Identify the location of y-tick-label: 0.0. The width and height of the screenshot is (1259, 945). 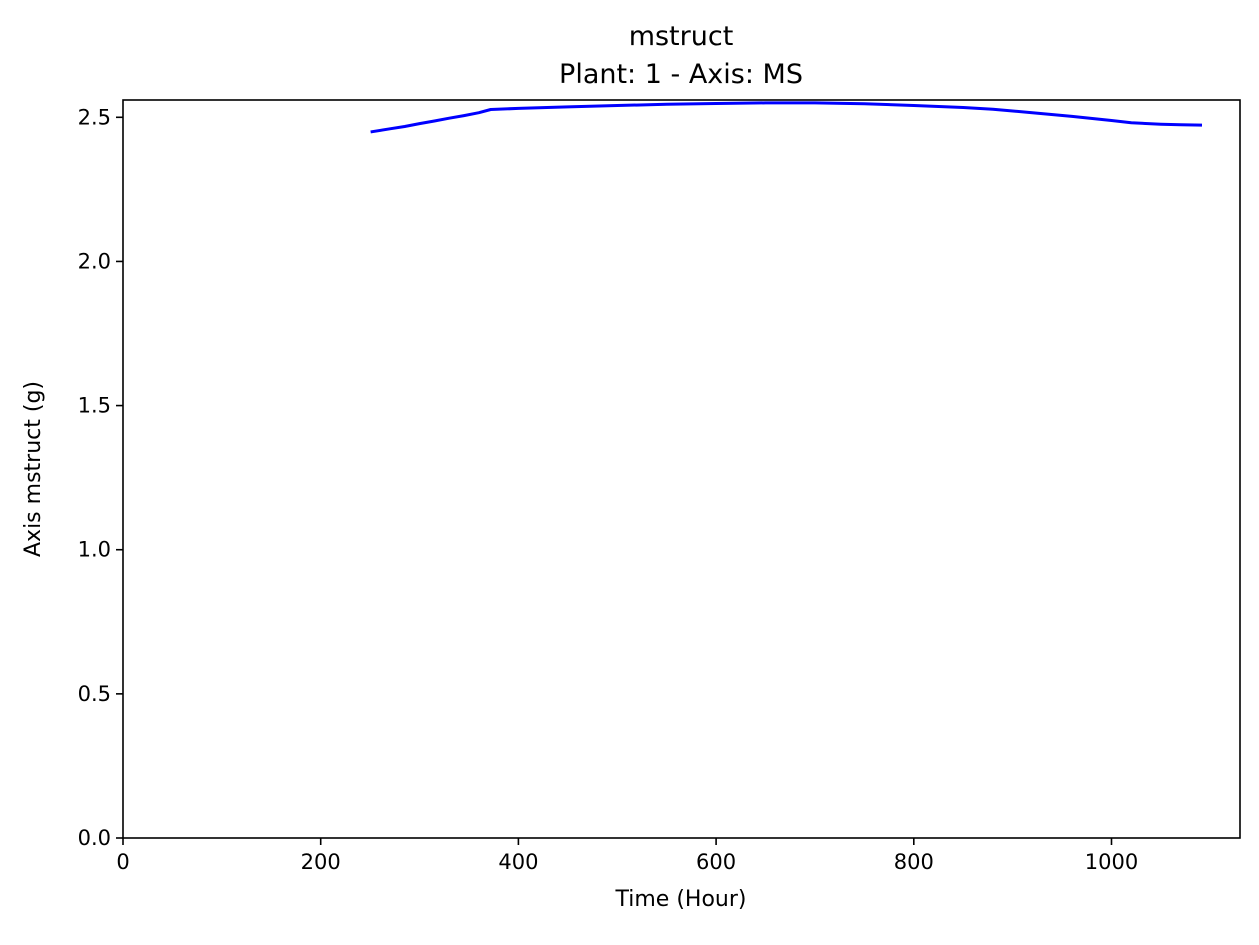
(94, 838).